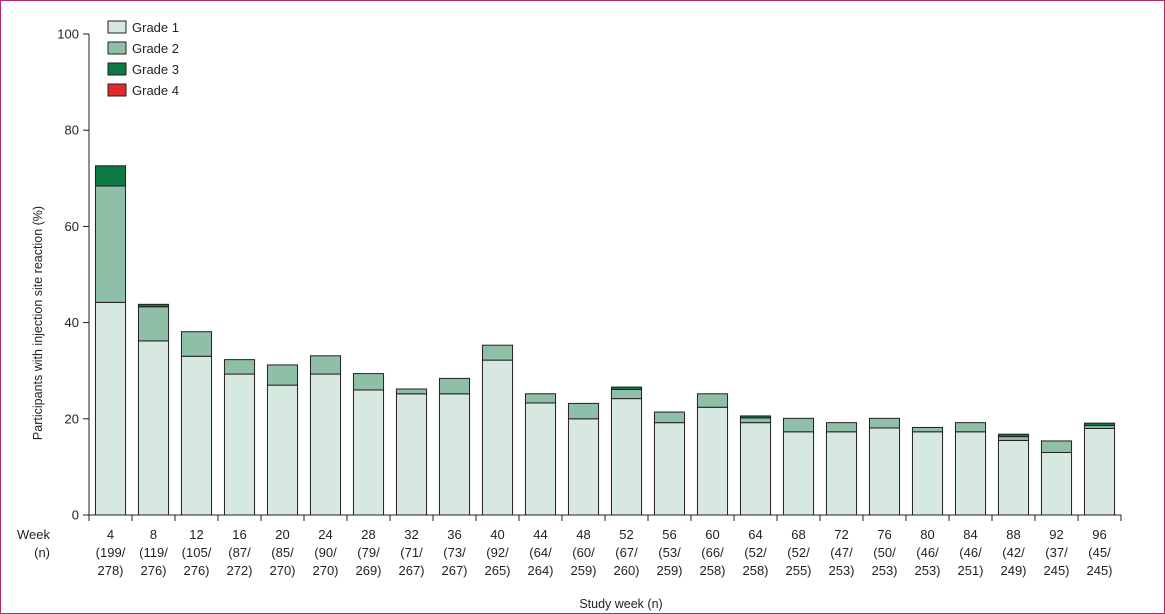  I want to click on x-category-week: 76, so click(884, 534).